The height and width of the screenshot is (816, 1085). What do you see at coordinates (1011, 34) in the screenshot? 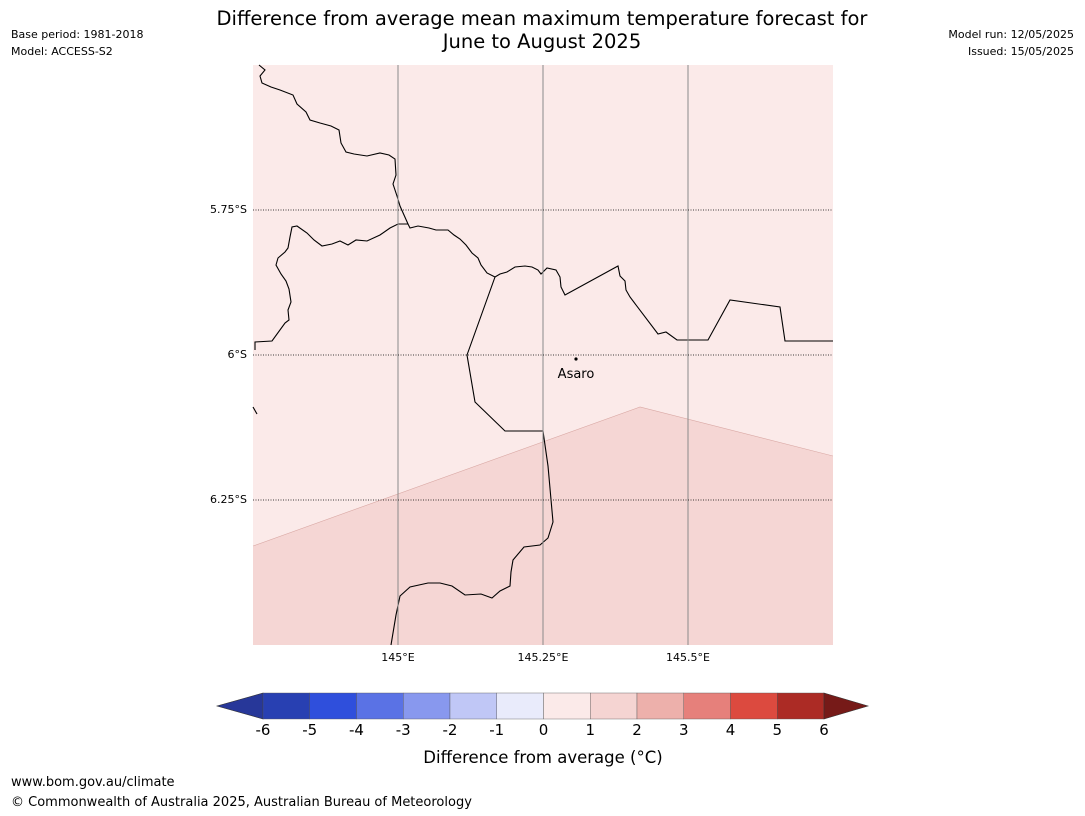
I see `model-run-text: Model run: 12/05/2025` at bounding box center [1011, 34].